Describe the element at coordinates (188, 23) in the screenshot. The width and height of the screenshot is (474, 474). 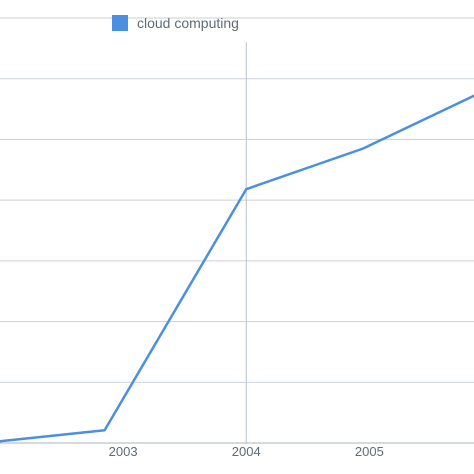
I see `legend-label-cloud-computing: cloud computing` at that location.